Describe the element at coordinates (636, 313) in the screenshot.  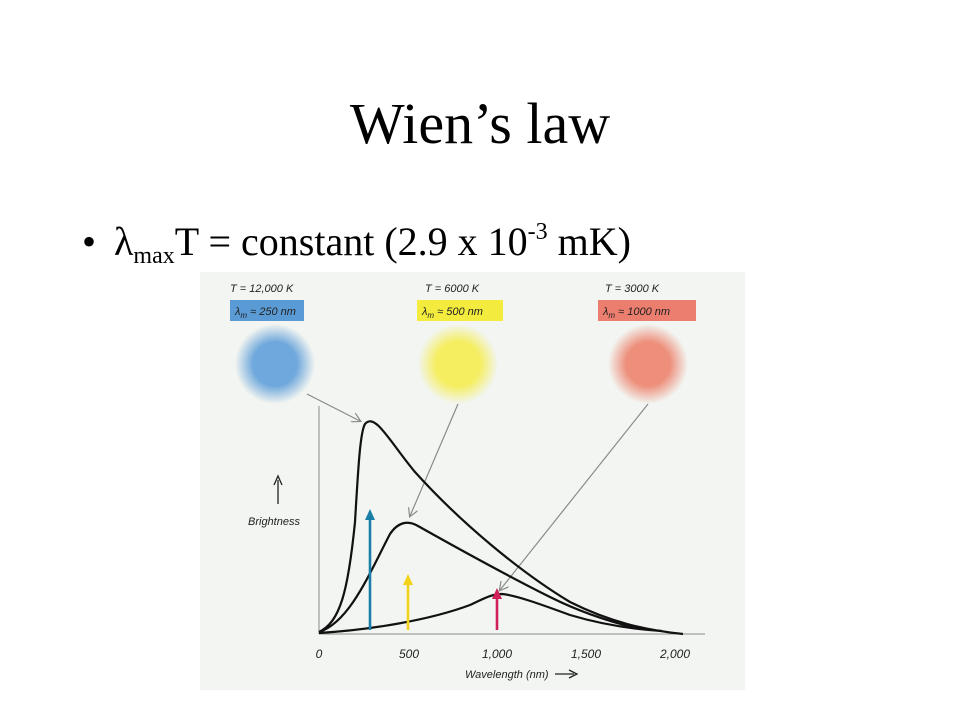
I see `star-red-peak: λm ≈ 1000 nm` at that location.